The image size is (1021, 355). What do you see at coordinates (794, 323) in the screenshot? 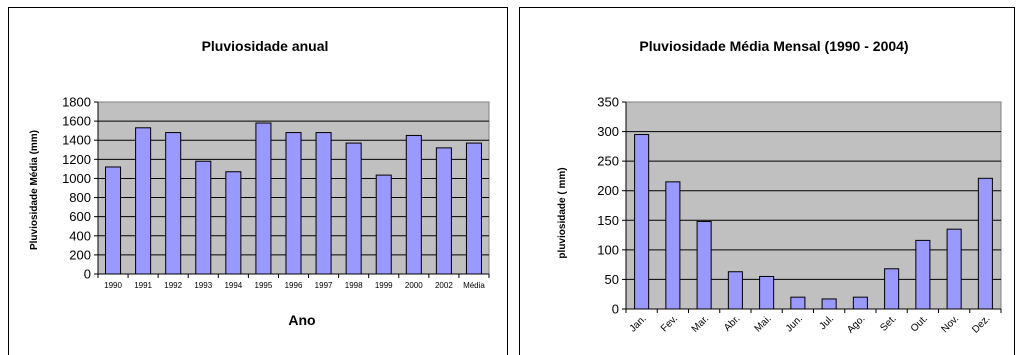
I see `x-tick-label: Jun.` at bounding box center [794, 323].